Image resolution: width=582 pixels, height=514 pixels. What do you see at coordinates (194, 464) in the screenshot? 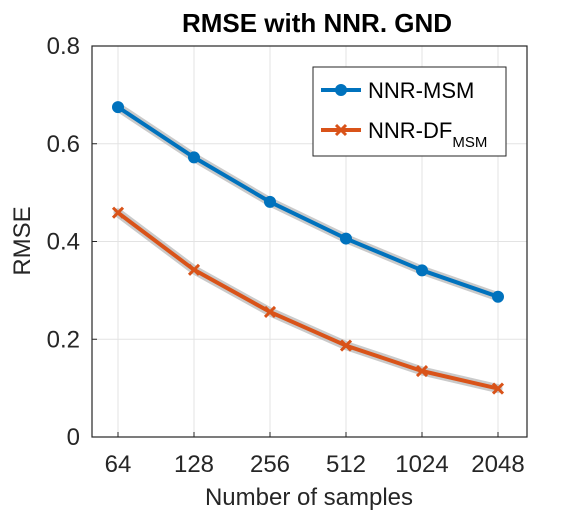
I see `x-tick-label-128: 128` at bounding box center [194, 464].